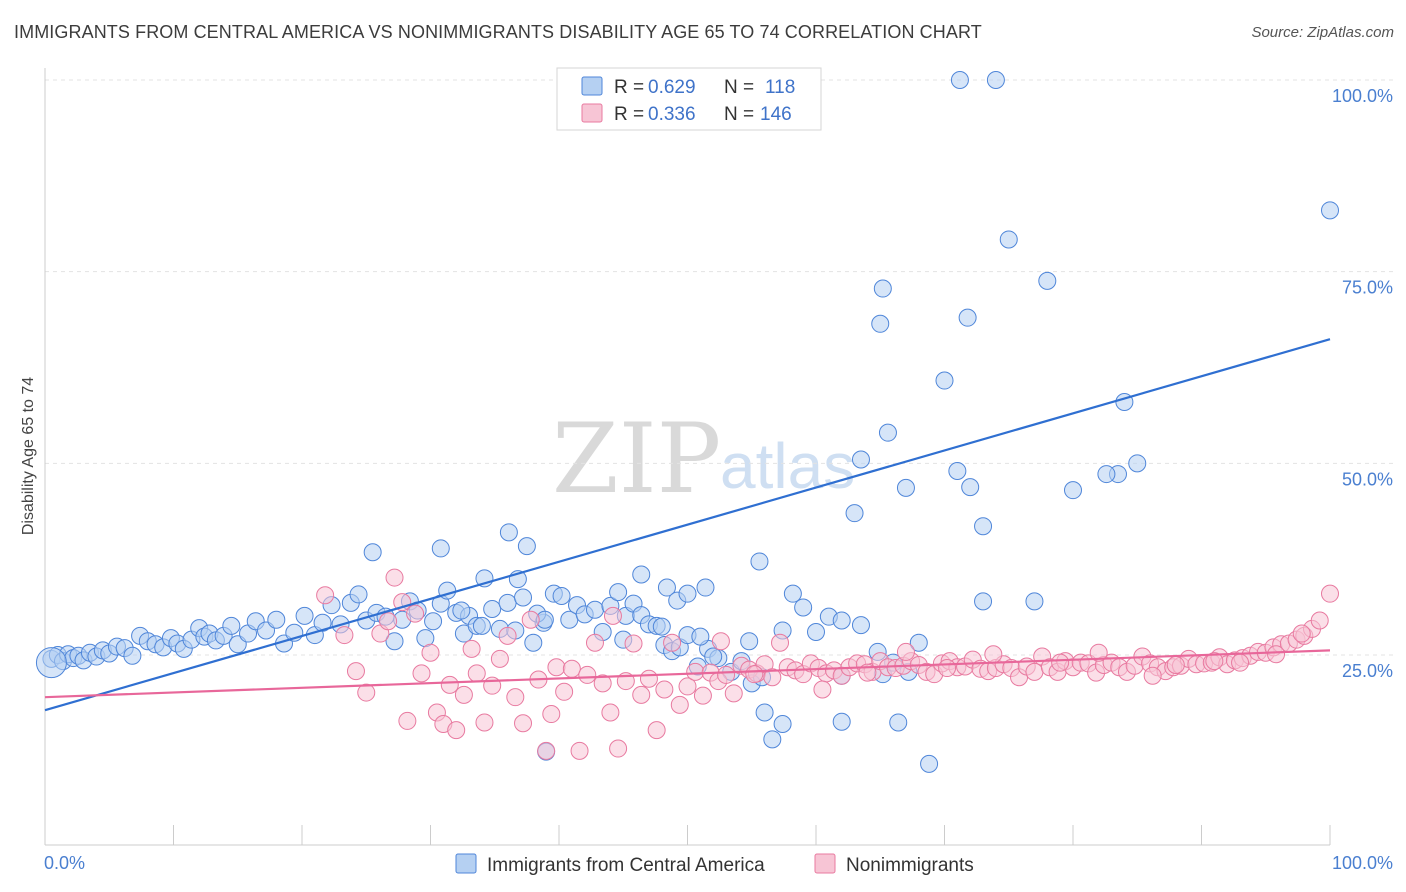  Describe the element at coordinates (787, 466) in the screenshot. I see `watermark-atlas: atlas` at that location.